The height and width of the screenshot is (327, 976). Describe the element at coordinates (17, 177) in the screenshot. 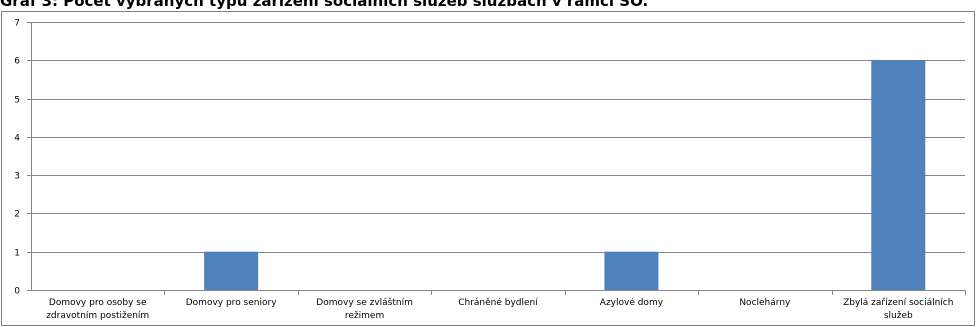

I see `y-tick-label: 3` at that location.